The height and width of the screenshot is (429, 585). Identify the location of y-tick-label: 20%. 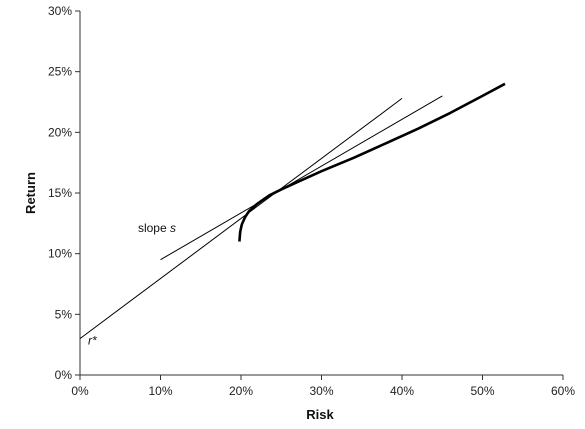
(60, 132).